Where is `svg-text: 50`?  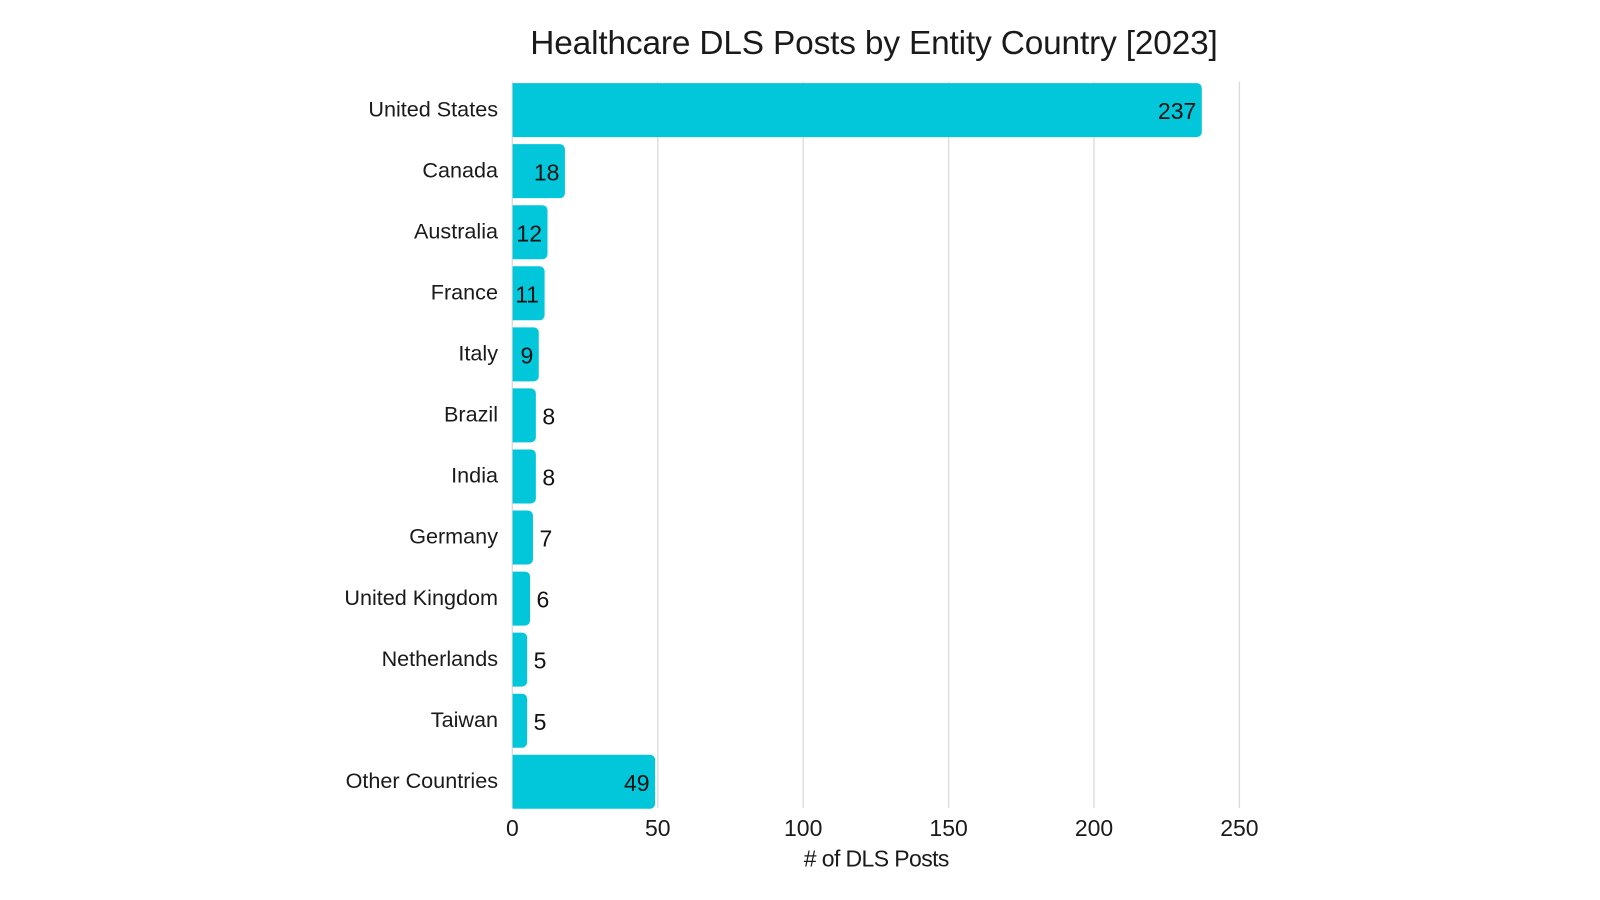 svg-text: 50 is located at coordinates (658, 828).